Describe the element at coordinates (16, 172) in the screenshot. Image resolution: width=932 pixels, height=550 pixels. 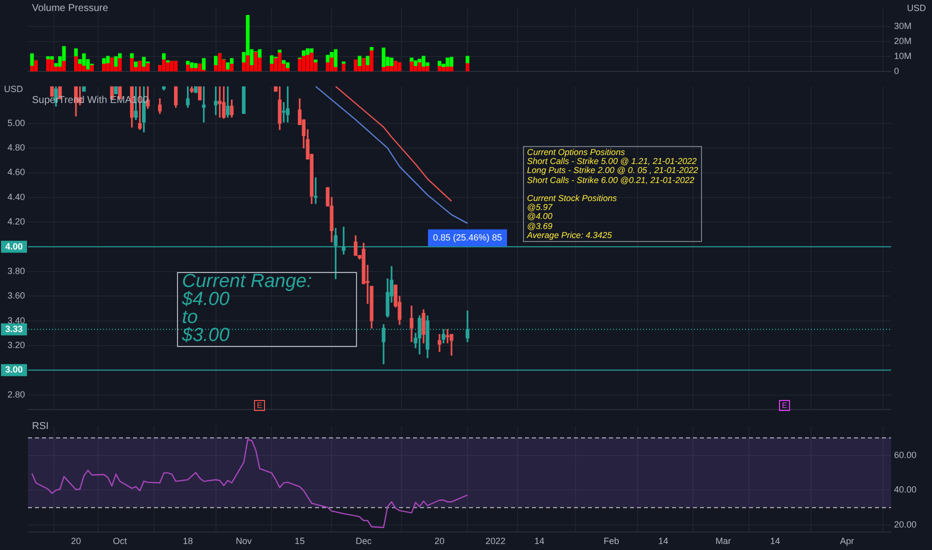
I see `y-tick-label: 4.60` at that location.